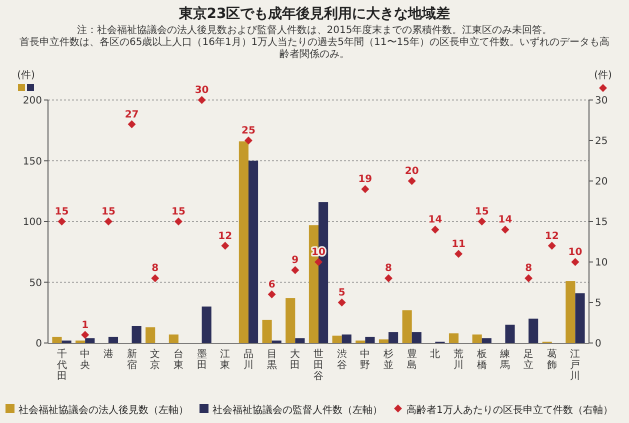 The width and height of the screenshot is (629, 423). What do you see at coordinates (365, 359) in the screenshot?
I see `x-tick-label: 中野` at bounding box center [365, 359].